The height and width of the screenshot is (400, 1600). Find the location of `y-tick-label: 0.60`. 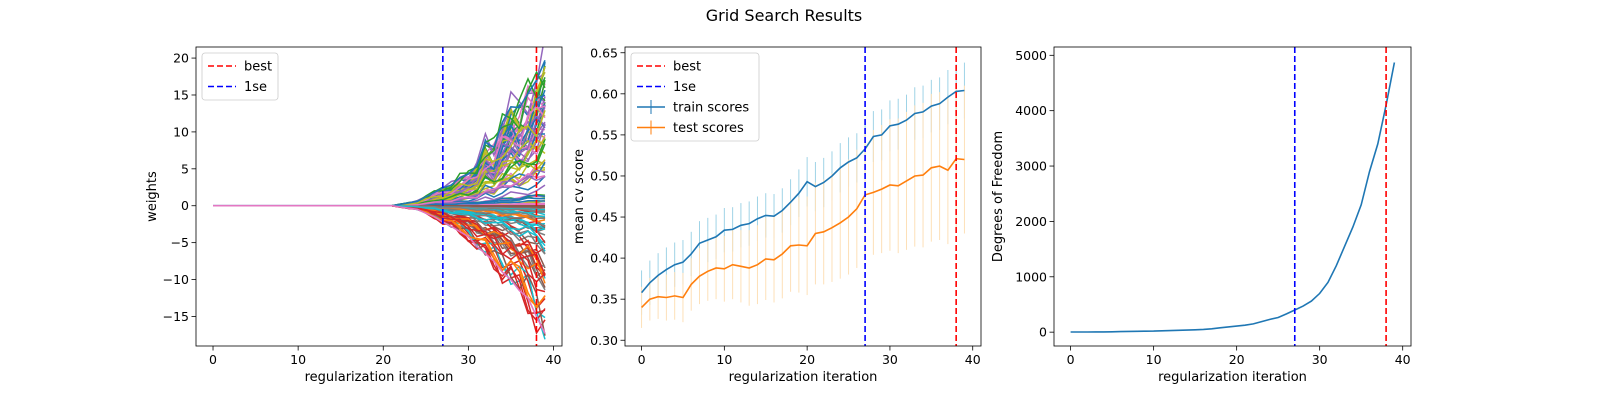

y-tick-label: 0.60 is located at coordinates (604, 93).